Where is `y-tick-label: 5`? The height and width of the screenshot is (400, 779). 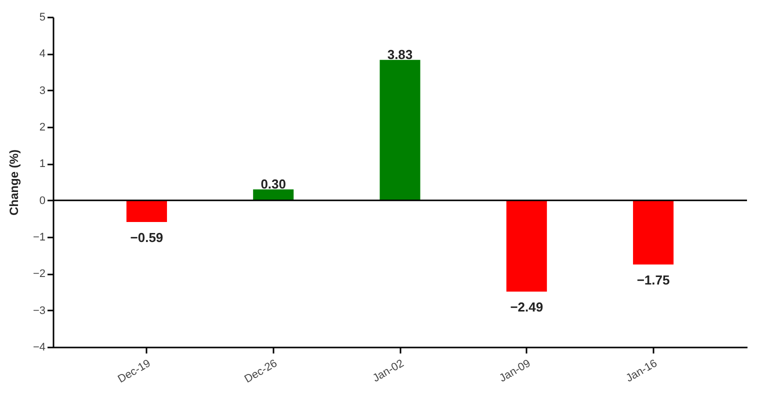
y-tick-label: 5 is located at coordinates (42, 18).